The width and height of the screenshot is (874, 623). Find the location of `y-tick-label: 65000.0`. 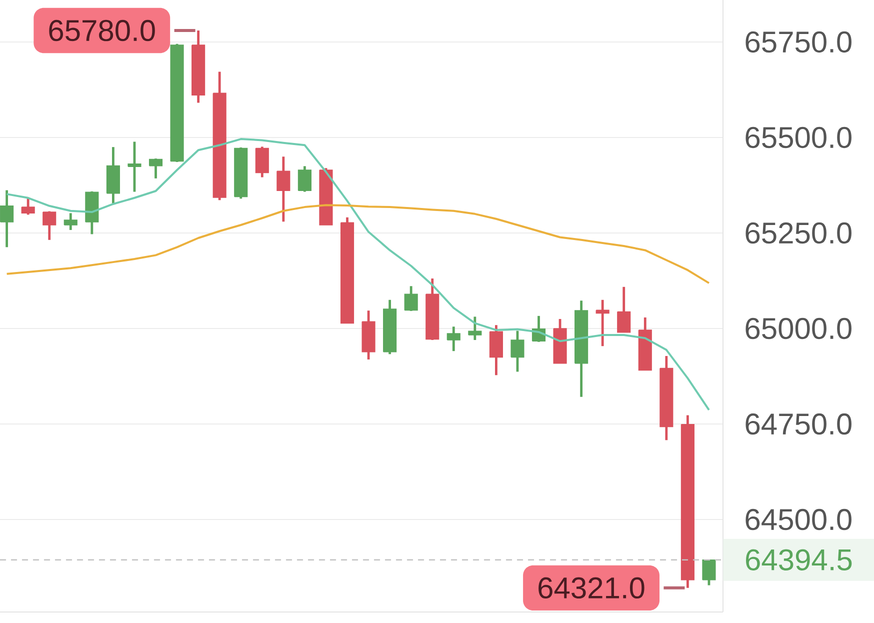

y-tick-label: 65000.0 is located at coordinates (799, 329).